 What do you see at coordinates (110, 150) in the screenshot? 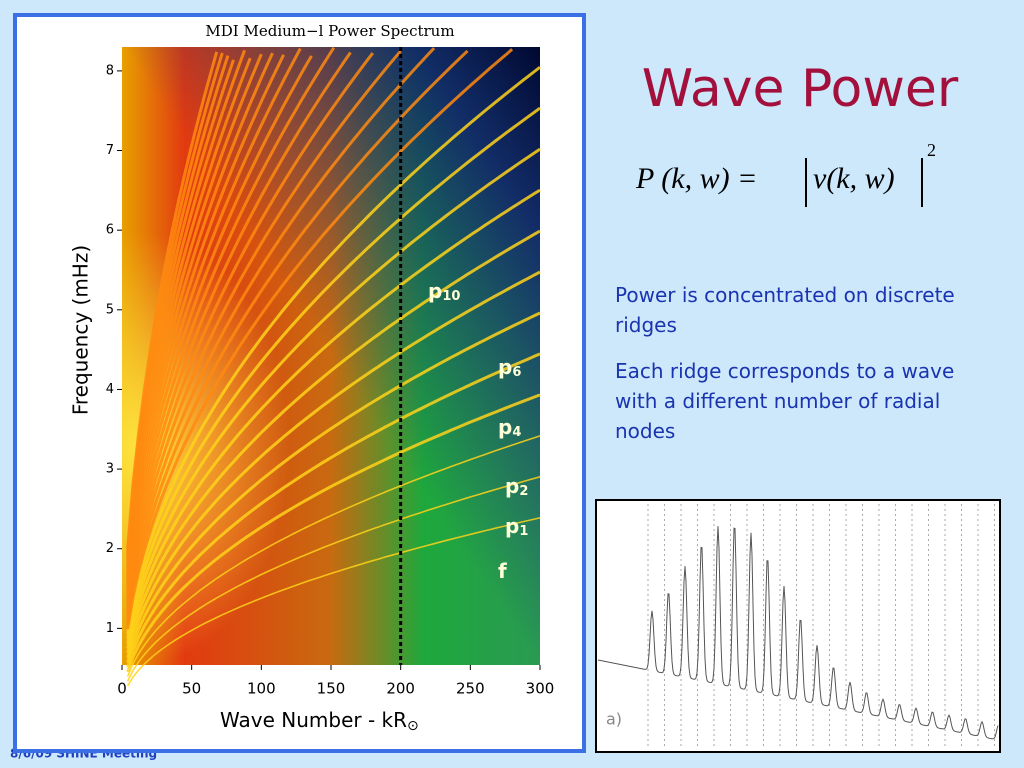
I see `y-tick-label: 7` at bounding box center [110, 150].